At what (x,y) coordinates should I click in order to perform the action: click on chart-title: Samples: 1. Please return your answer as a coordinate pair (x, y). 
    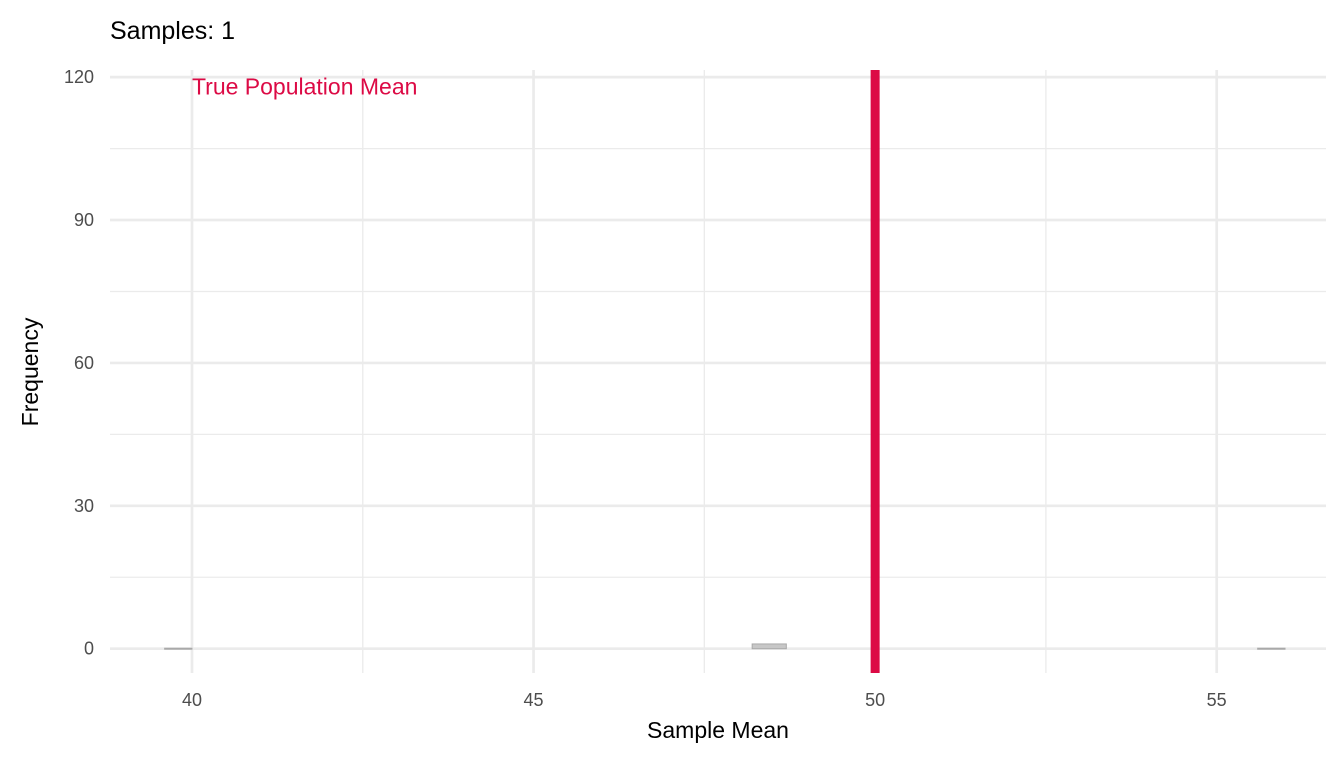
    Looking at the image, I should click on (172, 31).